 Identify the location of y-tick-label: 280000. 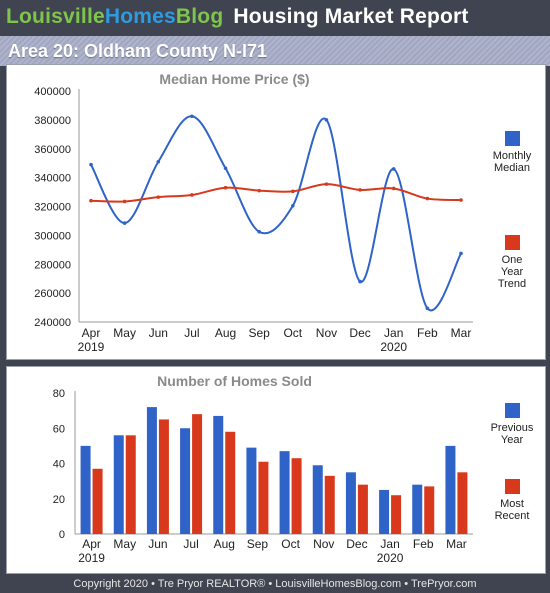
(52, 265).